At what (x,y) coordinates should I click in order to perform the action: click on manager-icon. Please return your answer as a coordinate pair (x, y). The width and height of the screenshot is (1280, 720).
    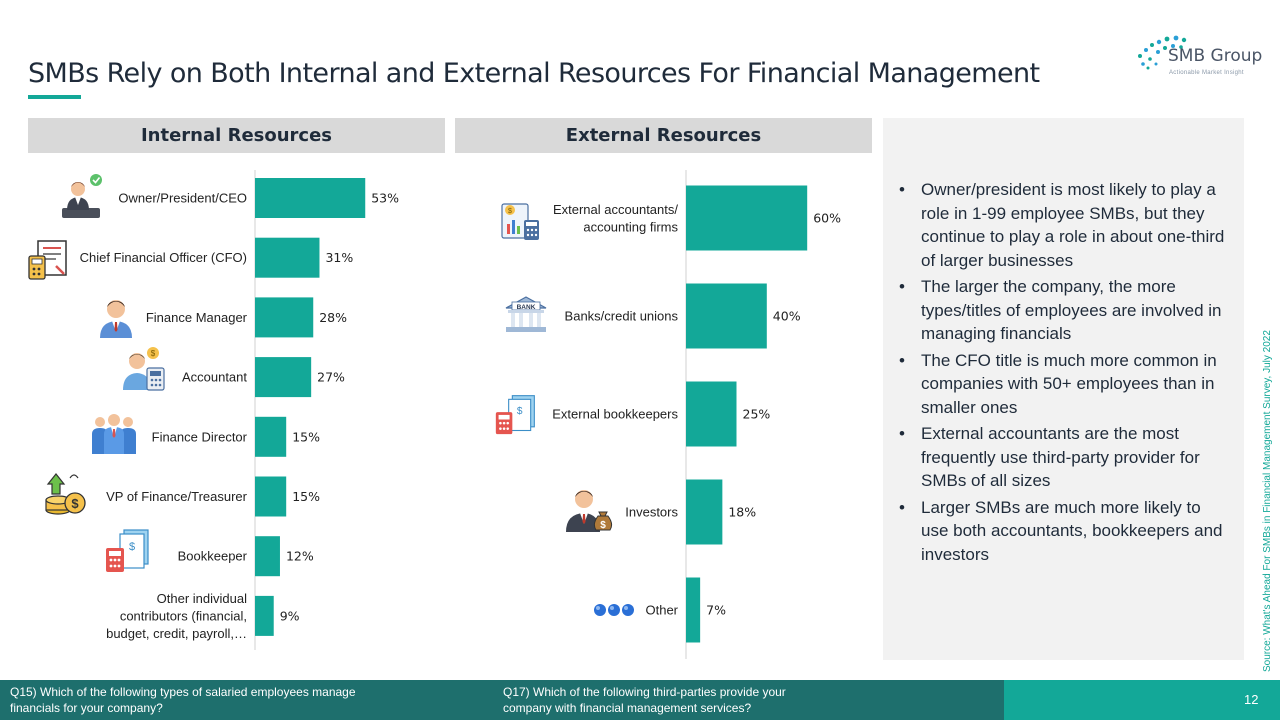
    Looking at the image, I should click on (116, 319).